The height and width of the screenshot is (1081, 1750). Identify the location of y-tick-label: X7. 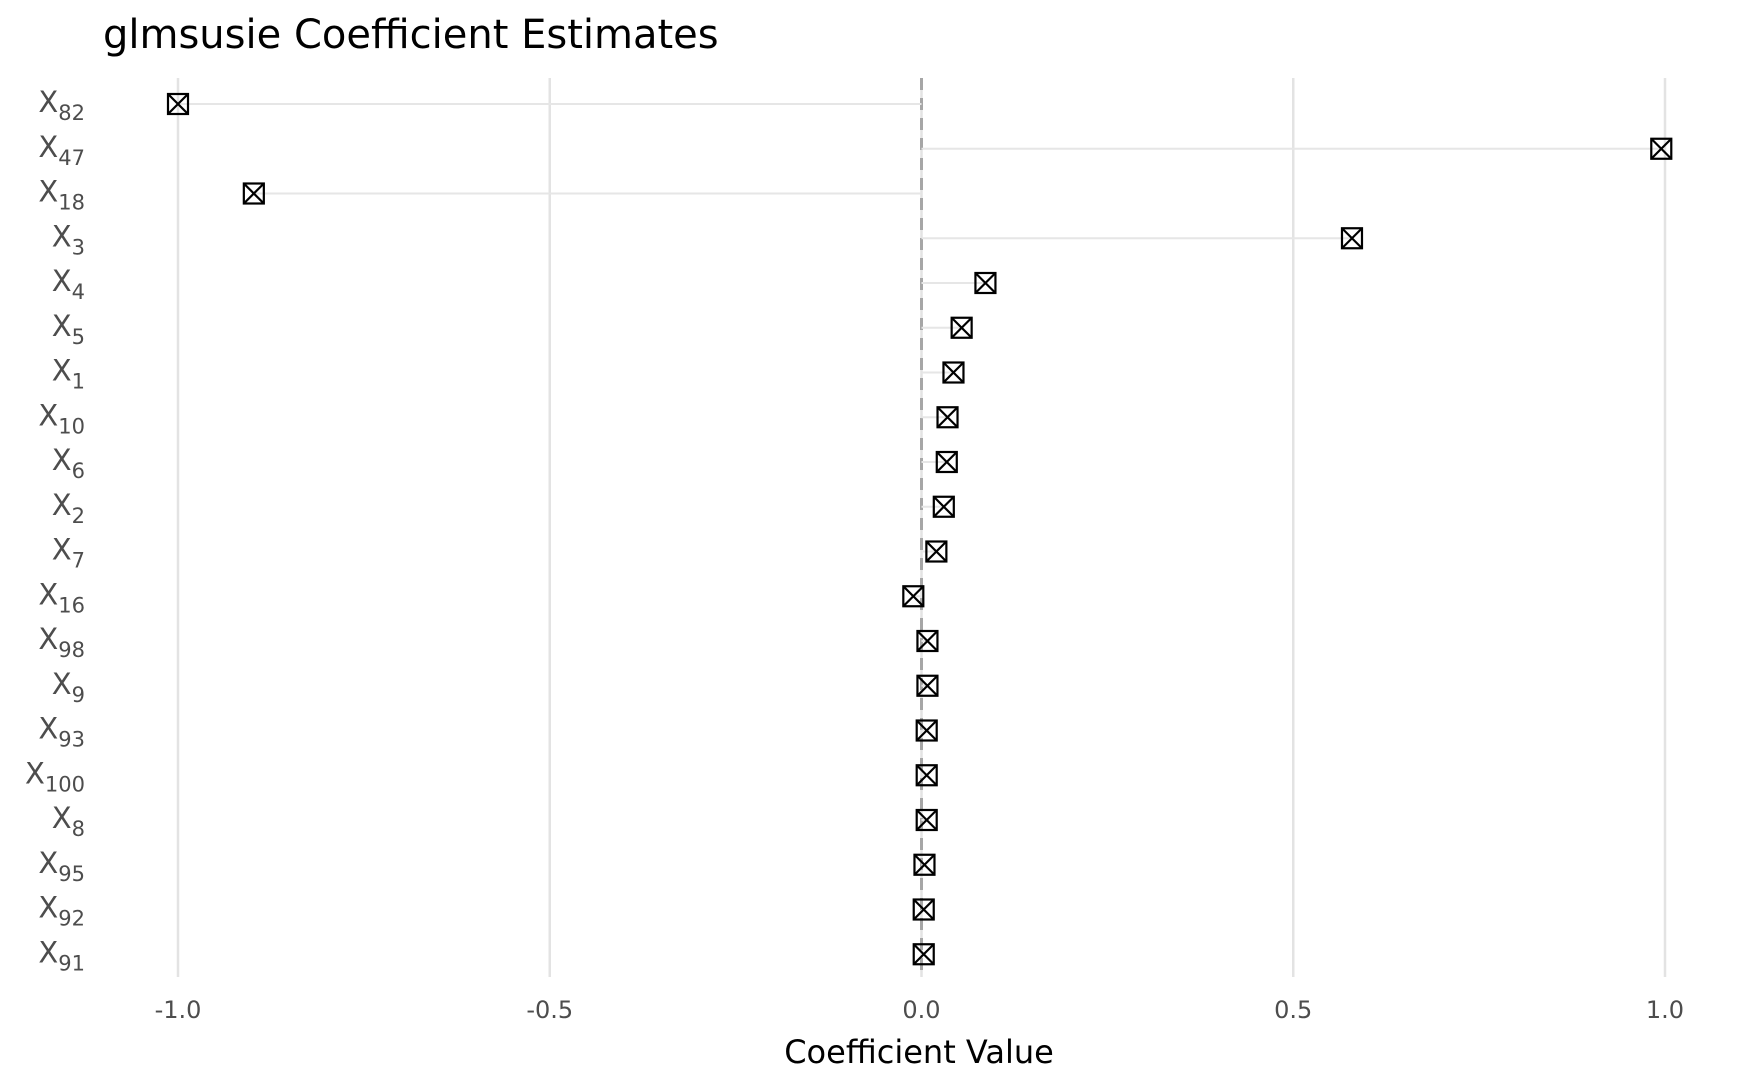
(68, 553).